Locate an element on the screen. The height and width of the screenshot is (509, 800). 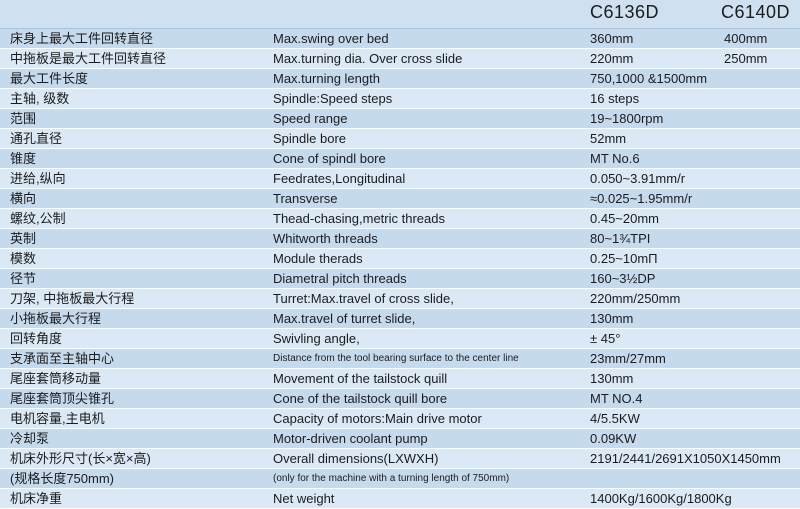
spec-row: 小拖板最大行程 Max.travel of turret slide, 130mm is located at coordinates (400, 319).